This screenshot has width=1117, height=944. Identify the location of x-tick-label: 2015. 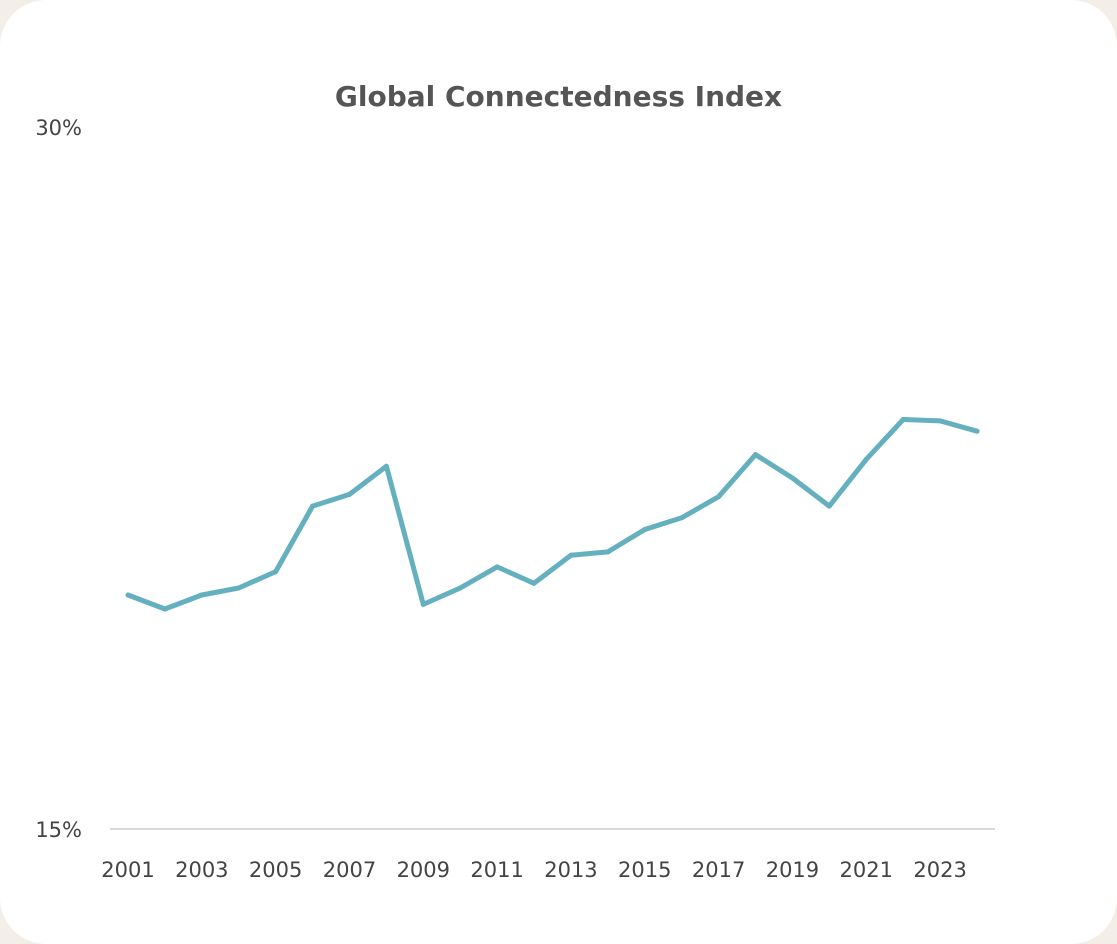
(644, 870).